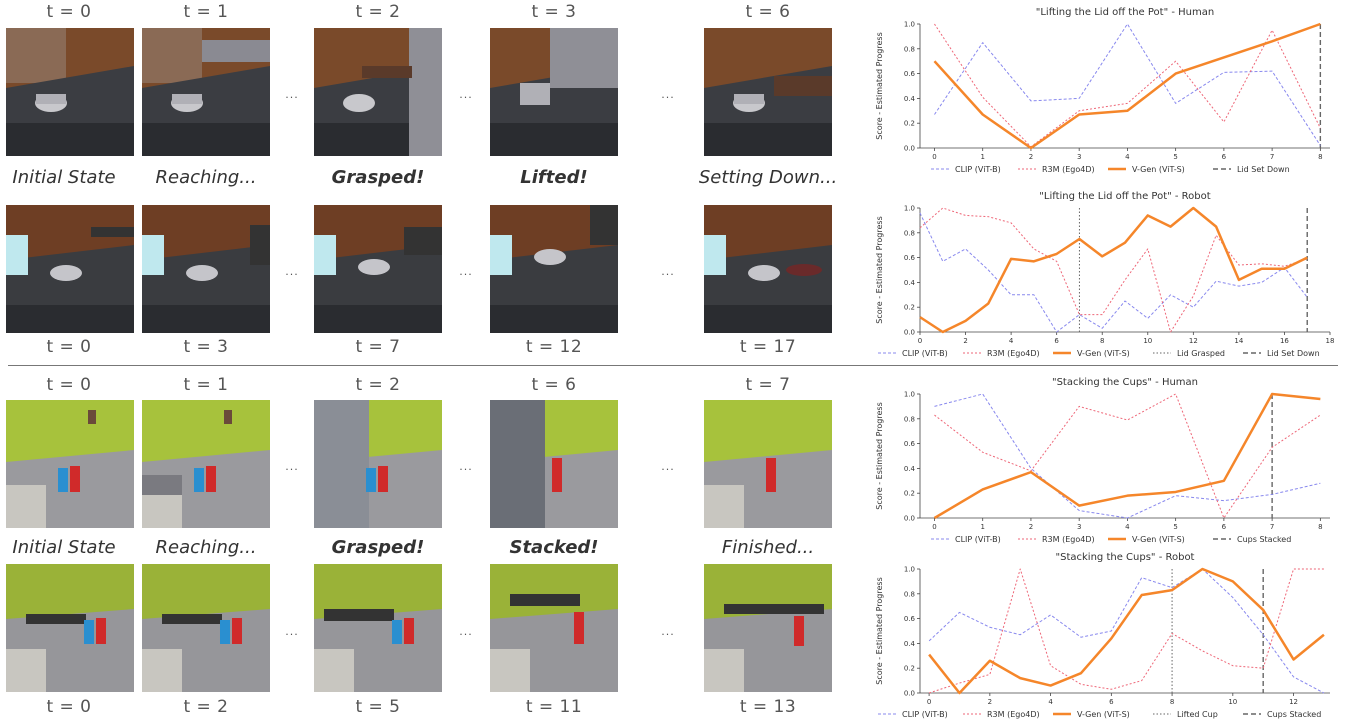 This screenshot has width=1346, height=725. What do you see at coordinates (909, 333) in the screenshot?
I see `y-tick-label: 0.0` at bounding box center [909, 333].